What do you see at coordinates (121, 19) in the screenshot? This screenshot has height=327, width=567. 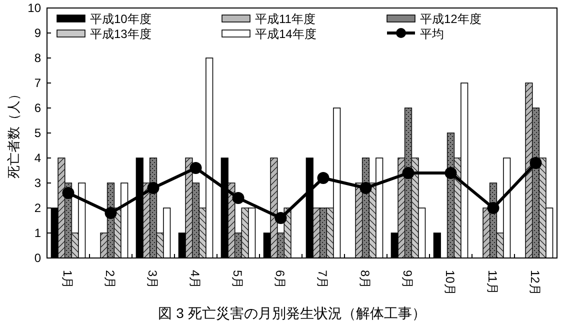 I see `legend-label: 平成10年度` at bounding box center [121, 19].